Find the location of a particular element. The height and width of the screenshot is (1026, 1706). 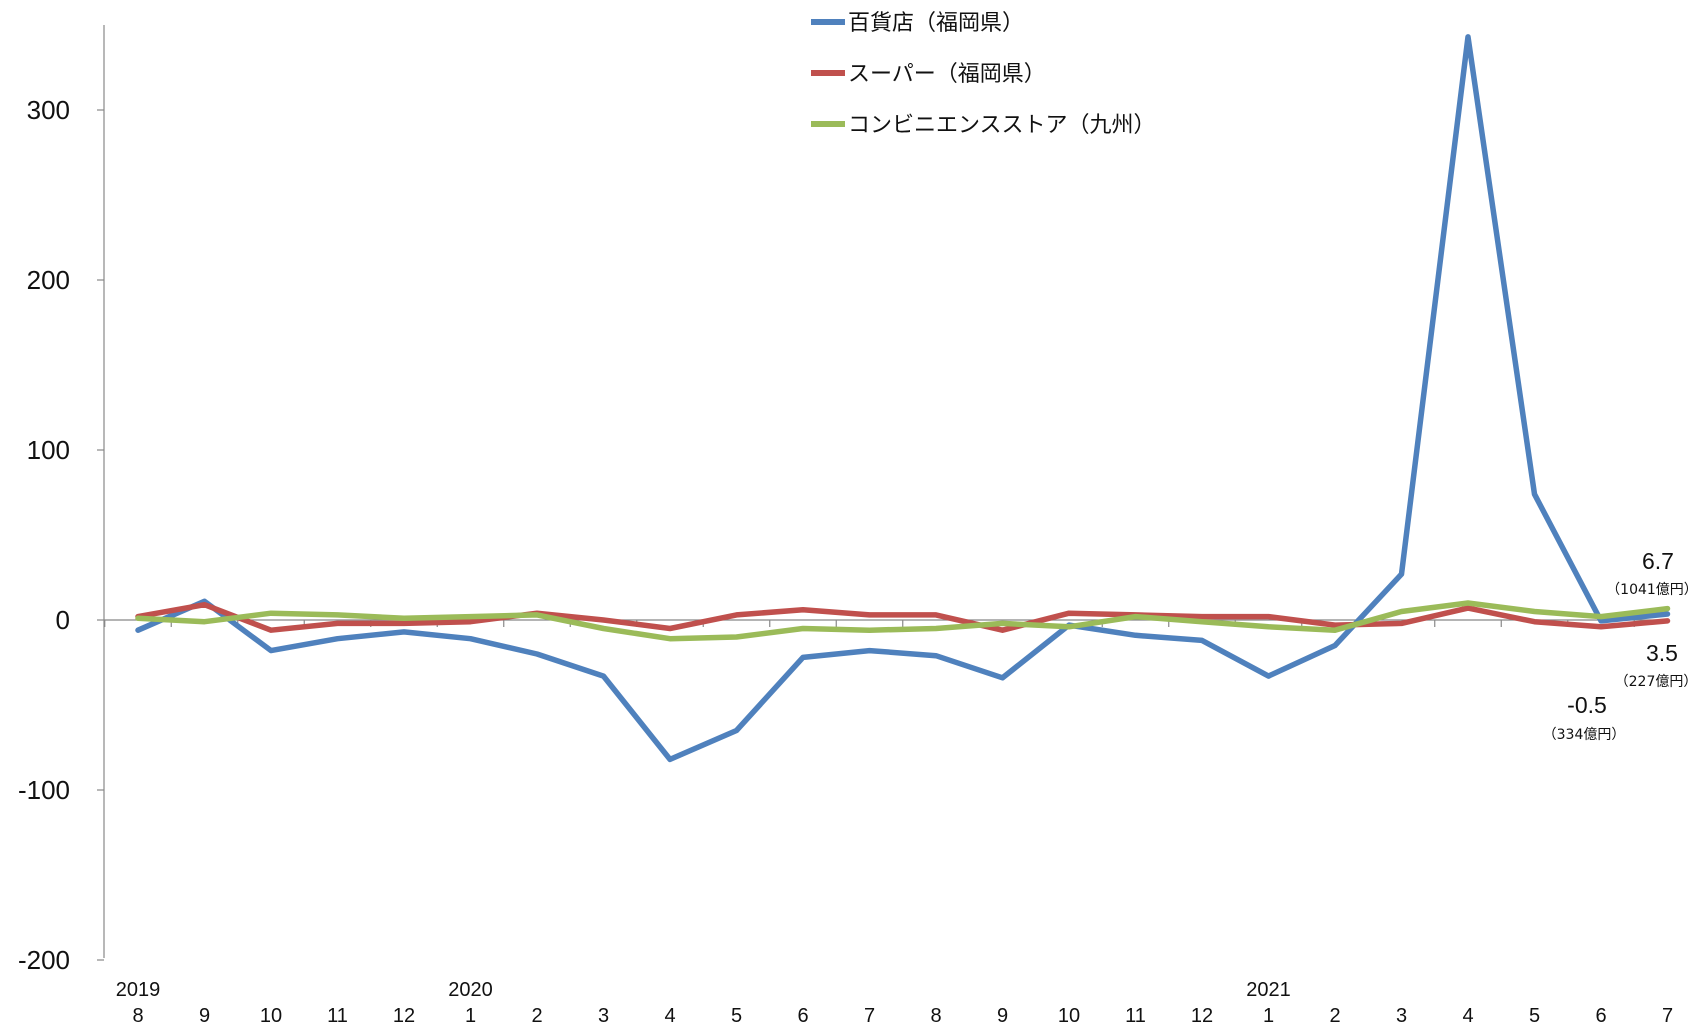

legend-item-convenience-store: コンビニエンスストア（九州） is located at coordinates (983, 125).